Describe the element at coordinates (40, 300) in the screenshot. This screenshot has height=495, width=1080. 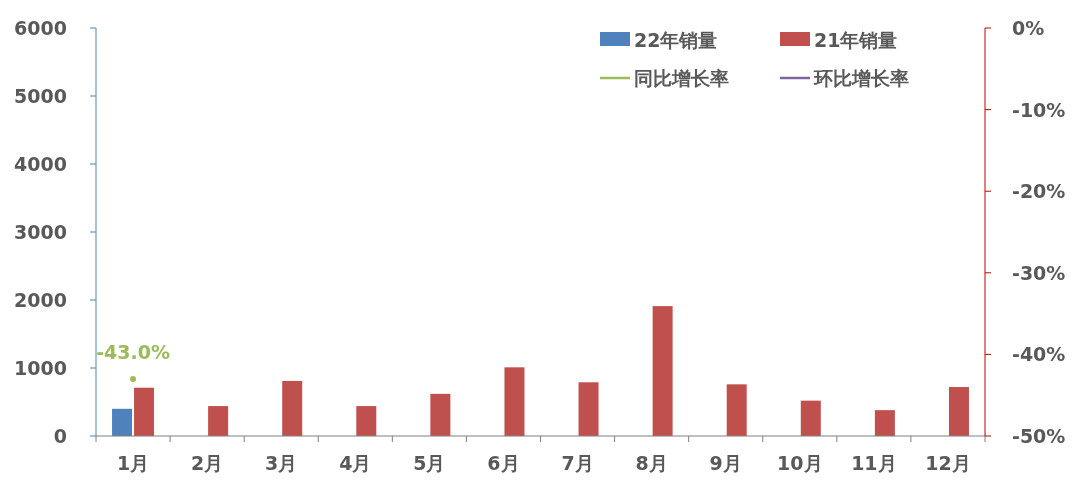
I see `y-tick-label: 2000` at that location.